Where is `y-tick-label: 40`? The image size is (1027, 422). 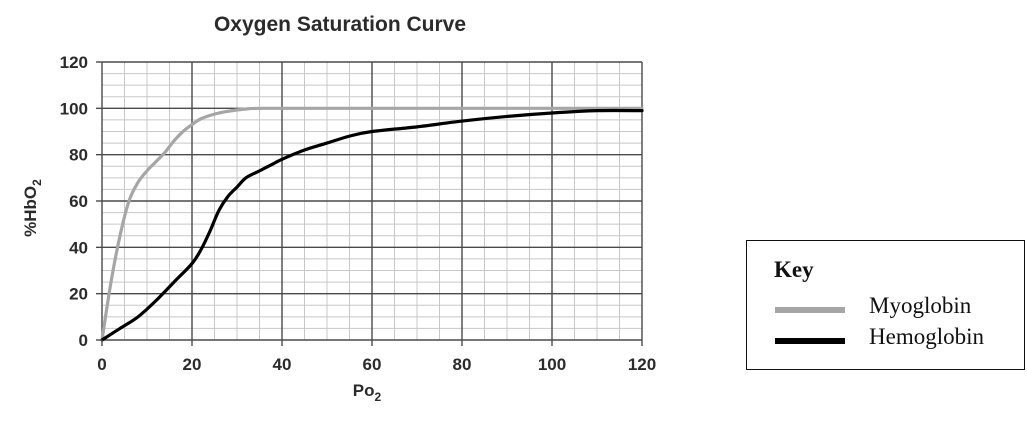 y-tick-label: 40 is located at coordinates (78, 247).